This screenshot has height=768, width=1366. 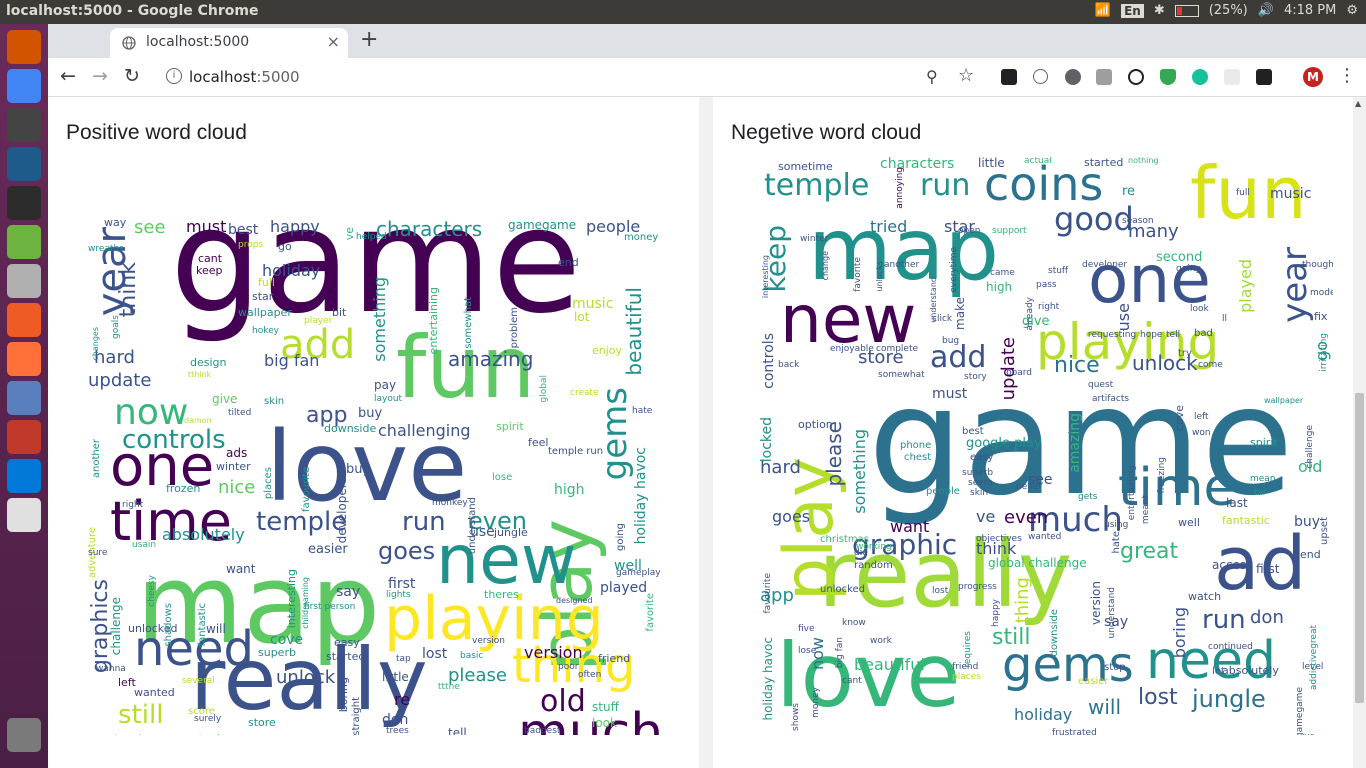 What do you see at coordinates (24, 164) in the screenshot?
I see `wireshark-icon` at bounding box center [24, 164].